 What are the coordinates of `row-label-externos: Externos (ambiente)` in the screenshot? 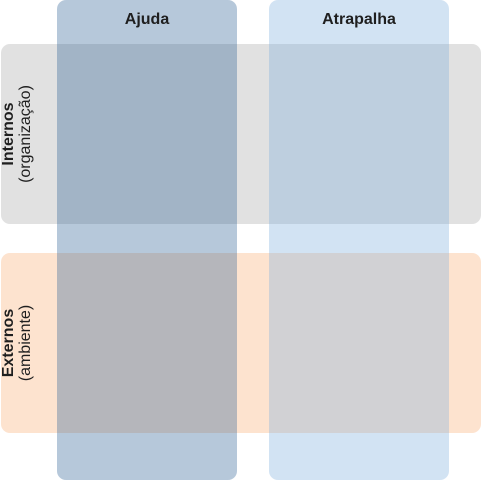 It's located at (24, 343).